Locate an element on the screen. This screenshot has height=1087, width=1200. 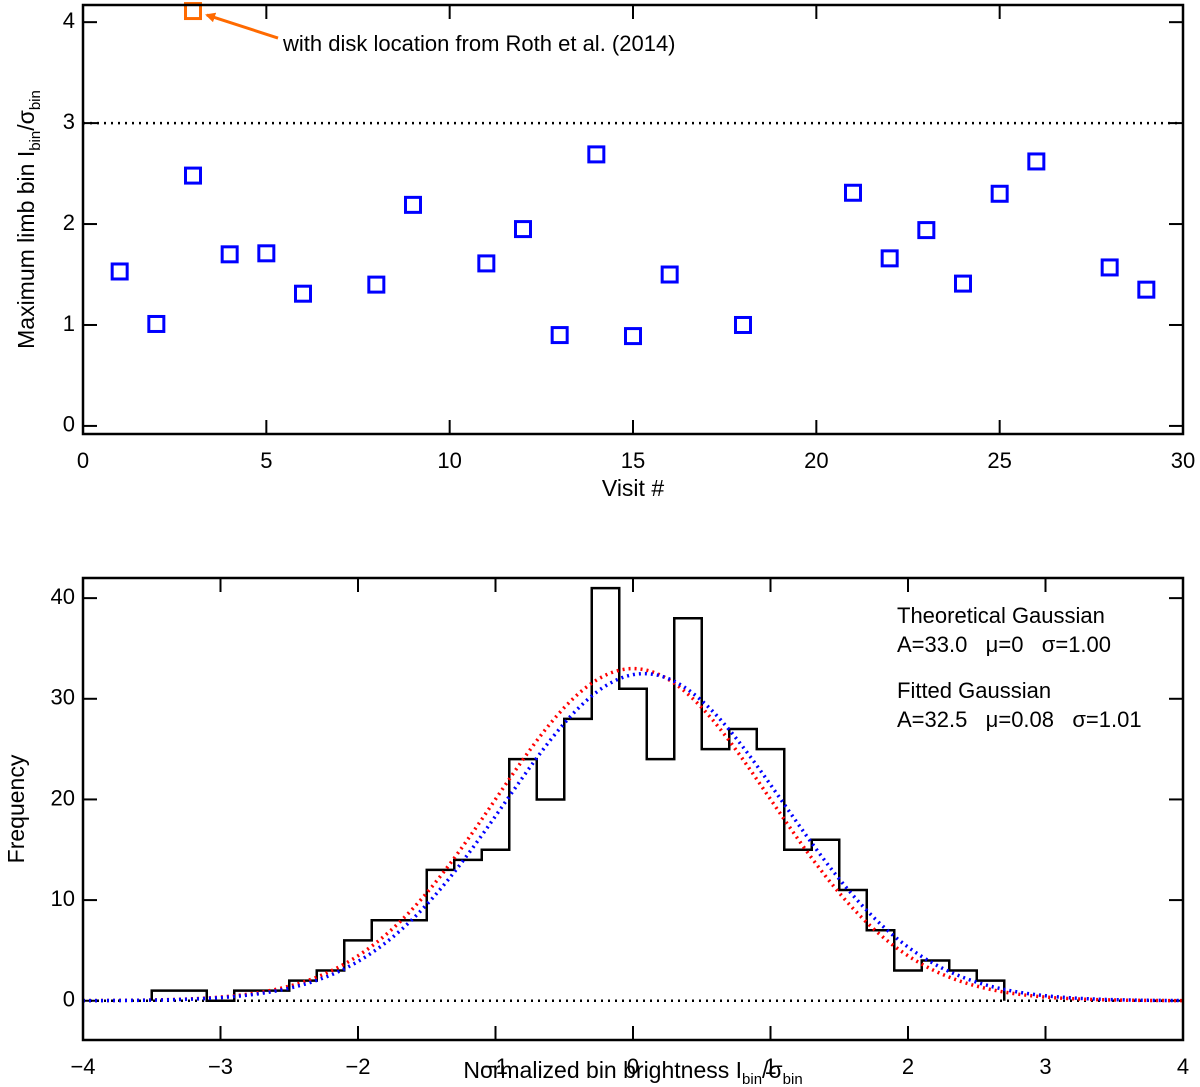
x-axis-label: Visit # is located at coordinates (633, 488).